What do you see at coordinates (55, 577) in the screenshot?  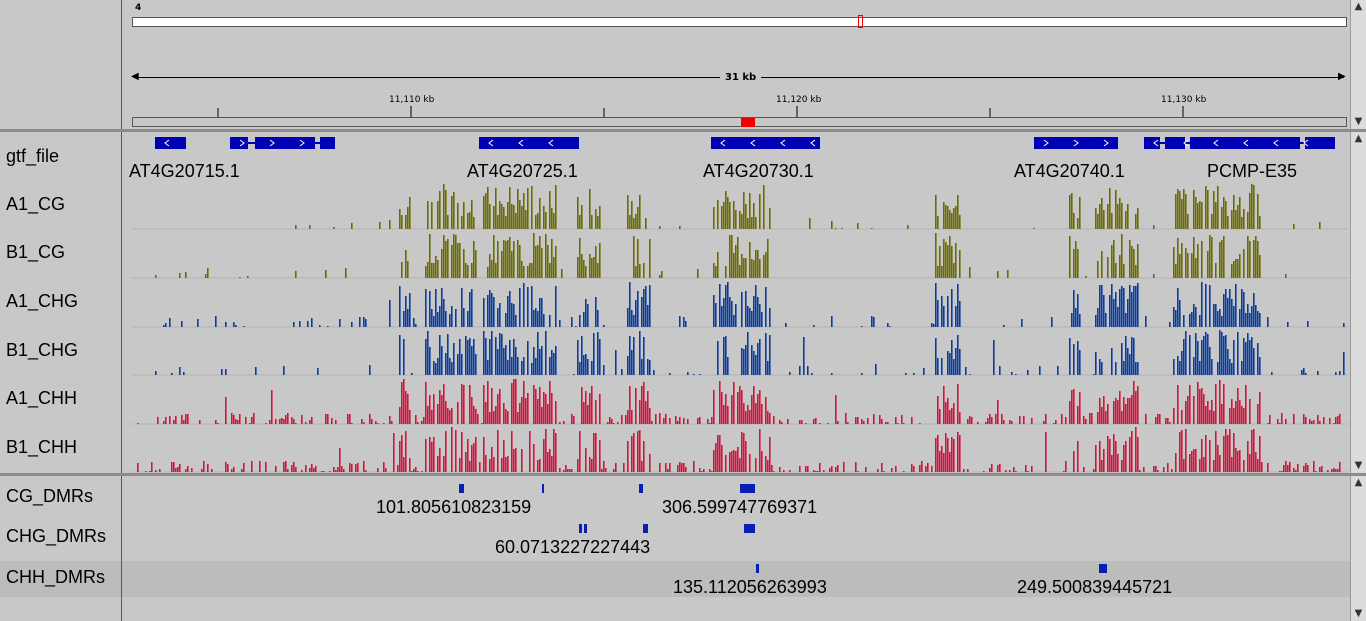 I see `track-name-chh-dmrs: CHH_DMRs` at bounding box center [55, 577].